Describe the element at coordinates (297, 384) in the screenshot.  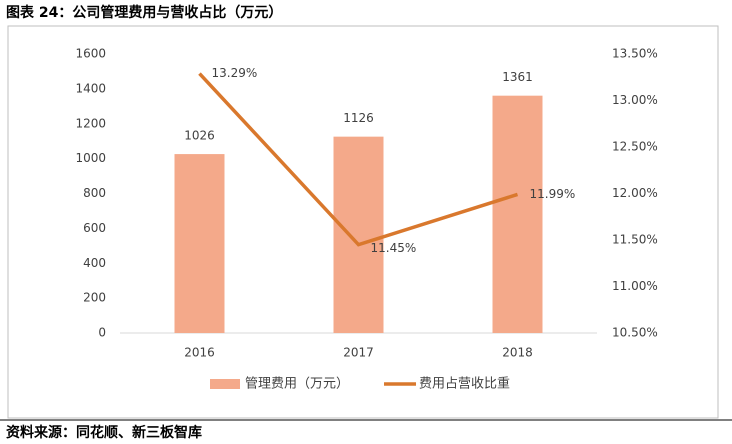
I see `legend-label: 管理费用（万元）` at that location.